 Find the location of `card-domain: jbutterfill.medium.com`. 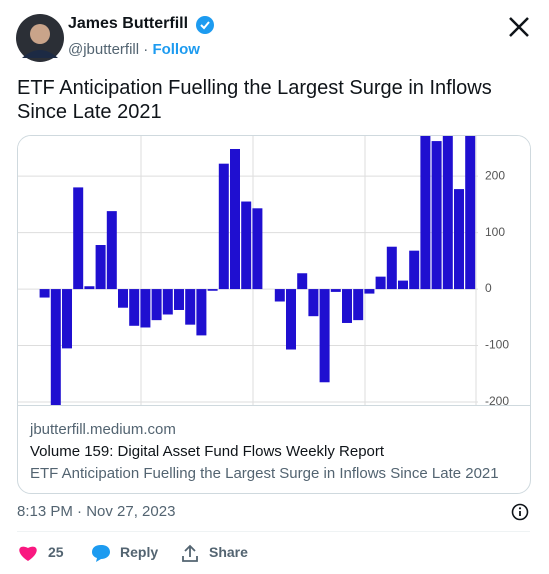

card-domain: jbutterfill.medium.com is located at coordinates (103, 429).